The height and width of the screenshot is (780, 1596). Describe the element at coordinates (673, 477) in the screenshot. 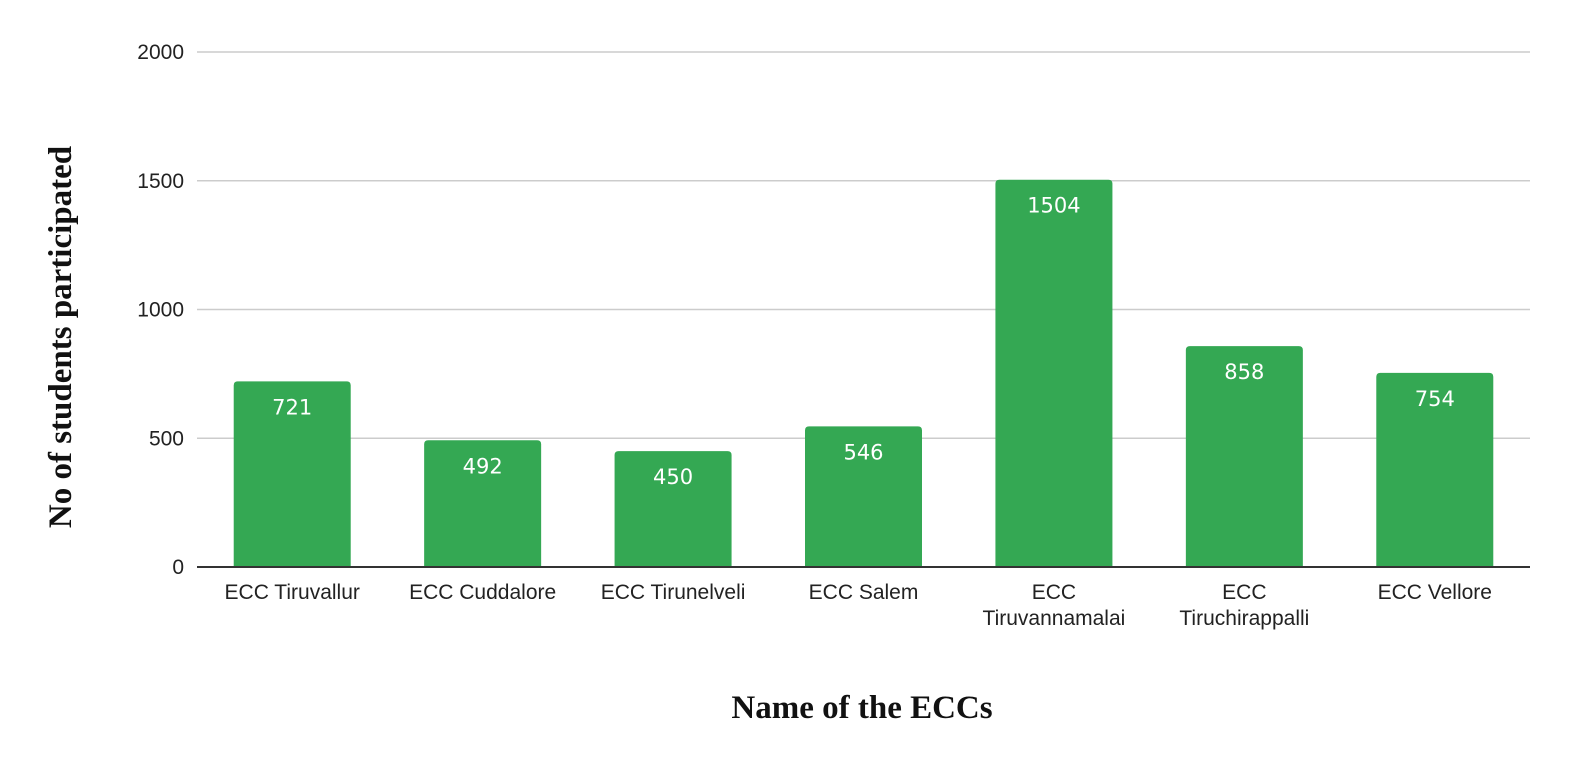

I see `data-label: 450` at that location.